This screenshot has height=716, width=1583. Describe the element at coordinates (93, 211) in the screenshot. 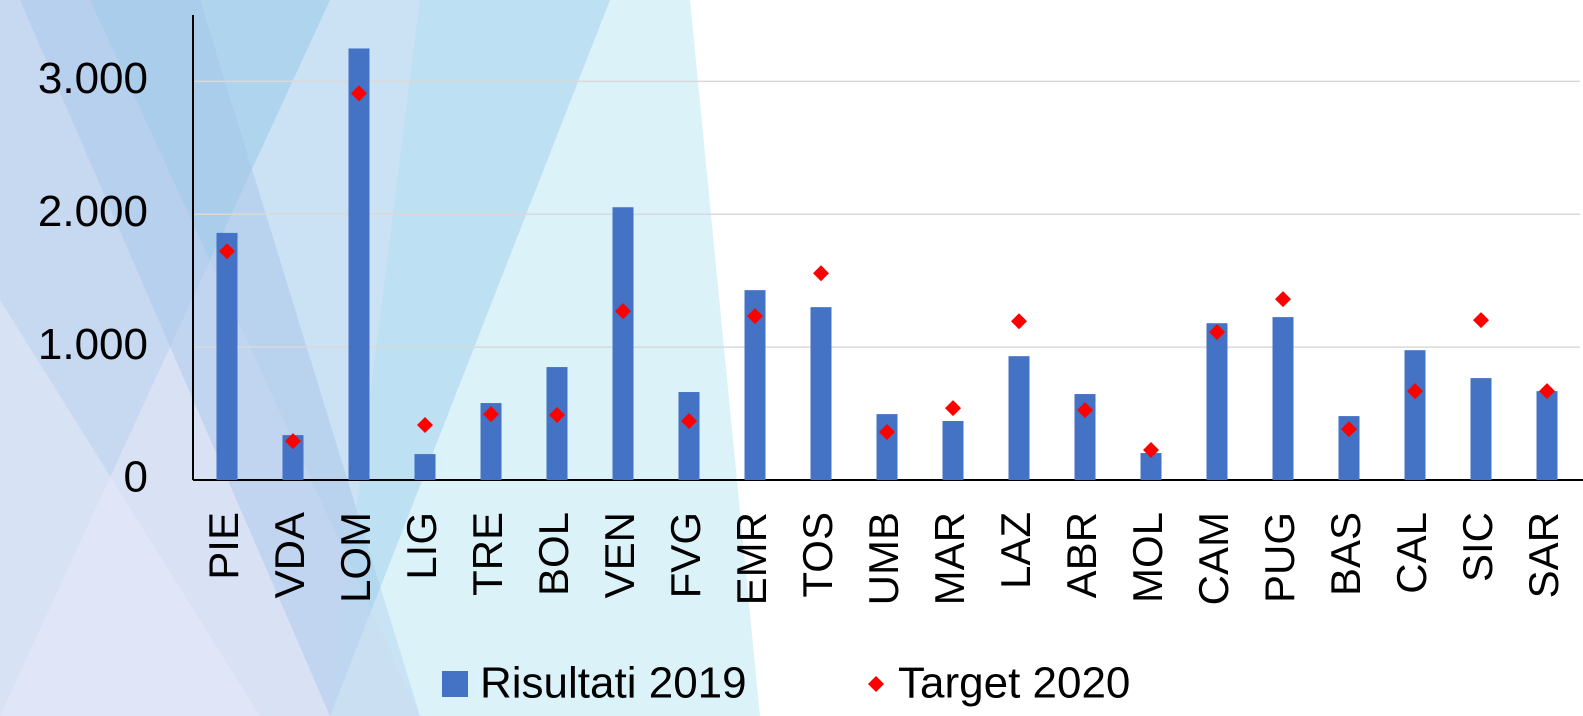

I see `y-tick-label: 2.000` at that location.